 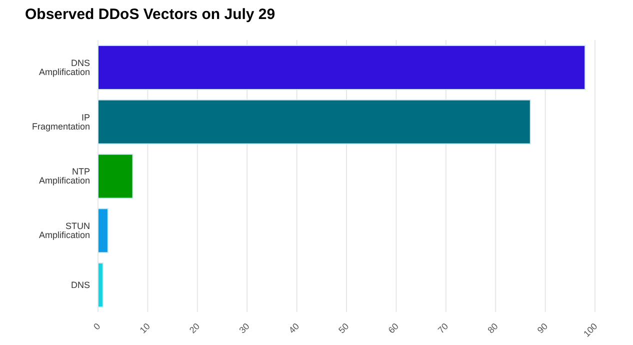 What do you see at coordinates (61, 122) in the screenshot?
I see `y-tick-label: IP Fragmentation` at bounding box center [61, 122].